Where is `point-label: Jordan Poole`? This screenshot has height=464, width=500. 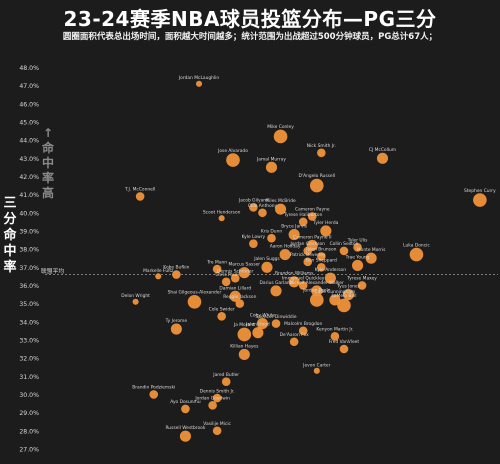 point-label: Jordan Poole is located at coordinates (316, 291).